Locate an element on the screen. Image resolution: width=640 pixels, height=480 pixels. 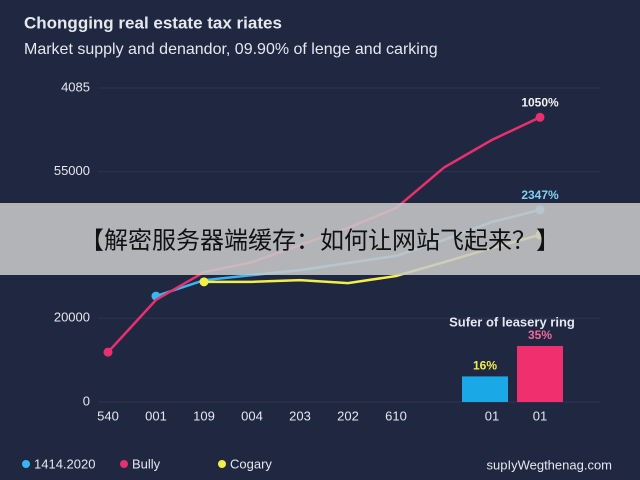
annotation: 1050% is located at coordinates (540, 102).